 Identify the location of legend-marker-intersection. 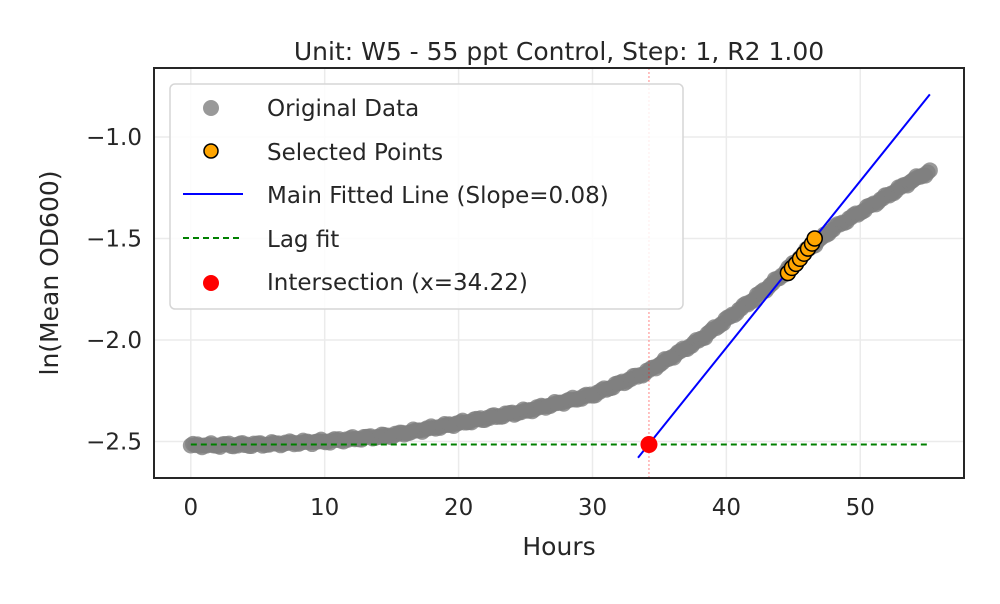
(211, 283).